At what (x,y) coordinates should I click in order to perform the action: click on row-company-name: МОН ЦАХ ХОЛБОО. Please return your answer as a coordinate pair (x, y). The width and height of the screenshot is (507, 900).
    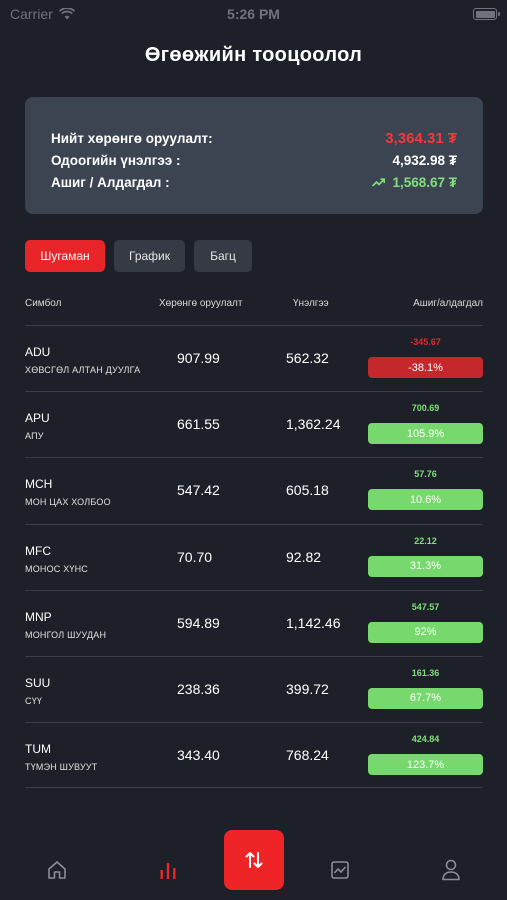
    Looking at the image, I should click on (68, 502).